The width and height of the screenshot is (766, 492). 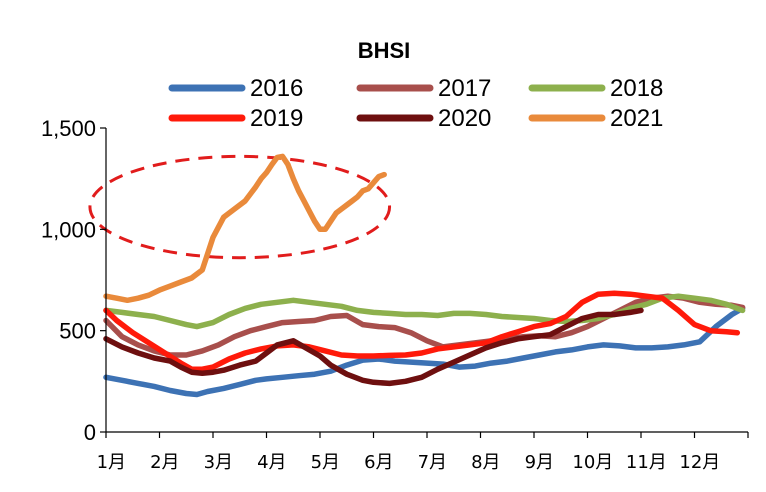 What do you see at coordinates (111, 462) in the screenshot?
I see `x-tick-label: 1月` at bounding box center [111, 462].